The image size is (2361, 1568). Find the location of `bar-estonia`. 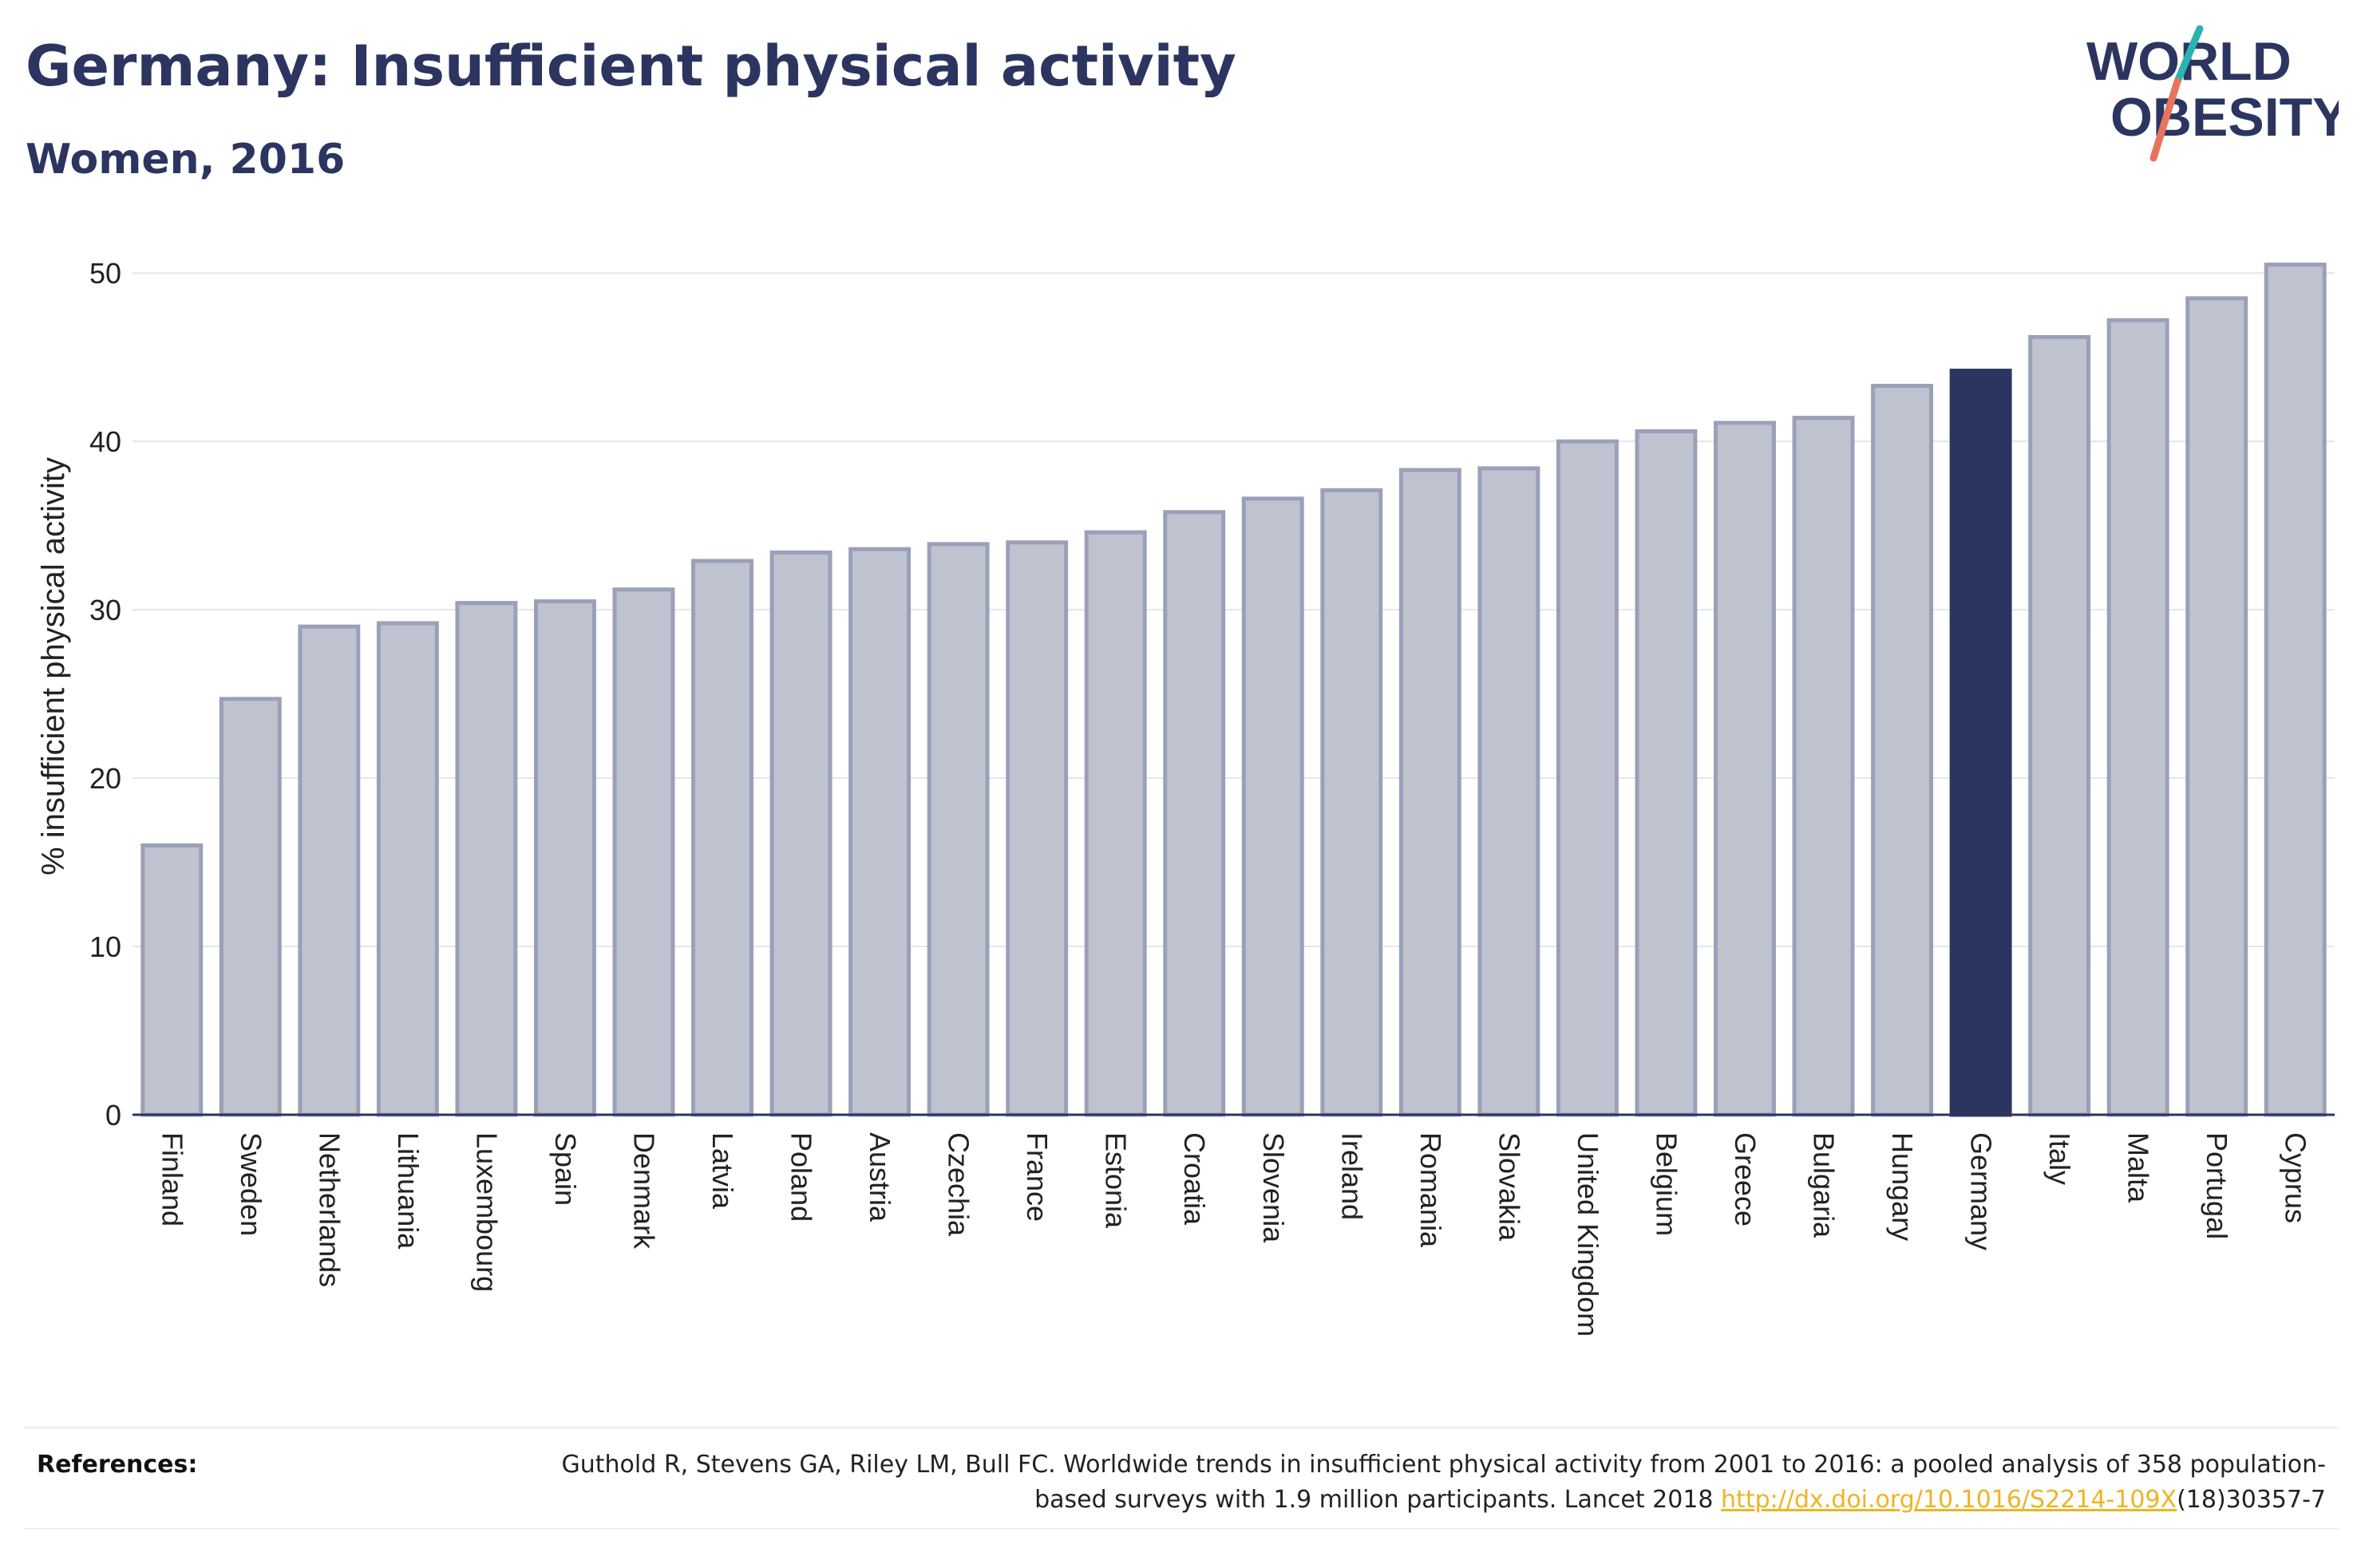

bar-estonia is located at coordinates (1115, 823).